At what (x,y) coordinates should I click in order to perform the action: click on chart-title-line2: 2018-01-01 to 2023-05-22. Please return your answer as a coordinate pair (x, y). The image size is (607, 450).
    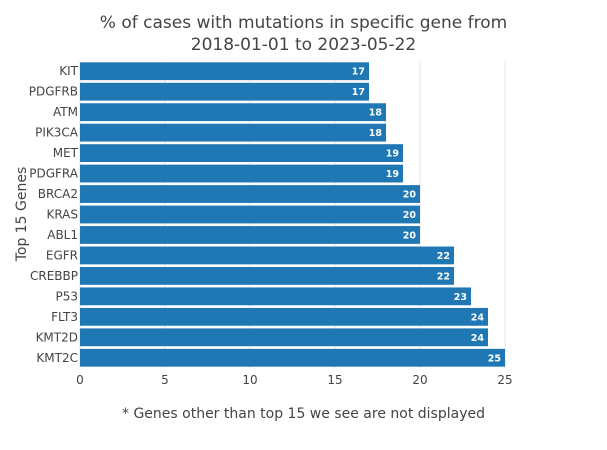
    Looking at the image, I should click on (303, 45).